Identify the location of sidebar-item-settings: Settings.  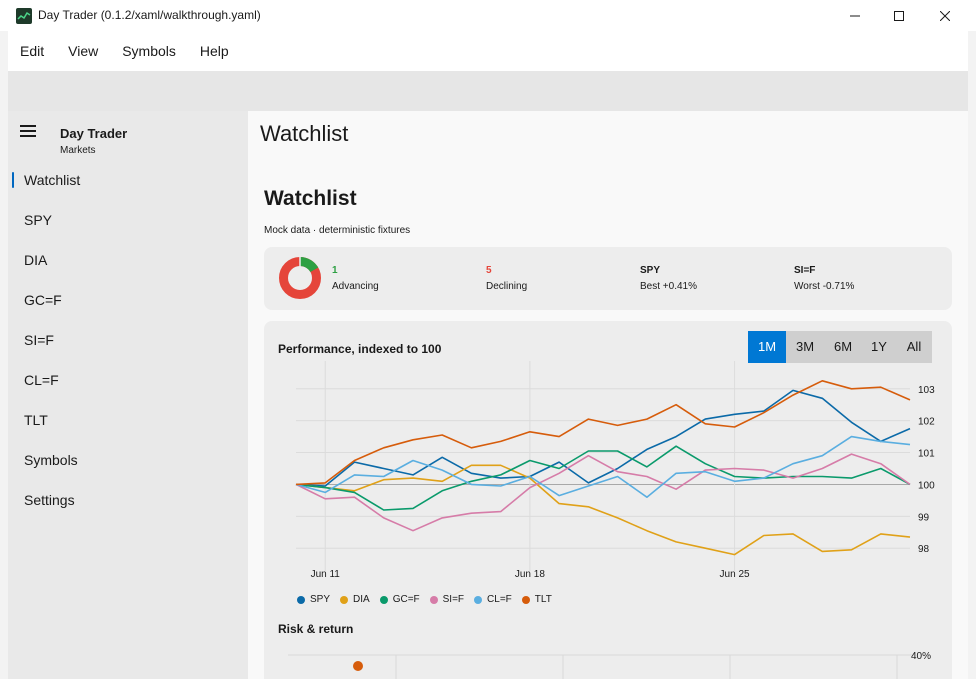
(49, 500).